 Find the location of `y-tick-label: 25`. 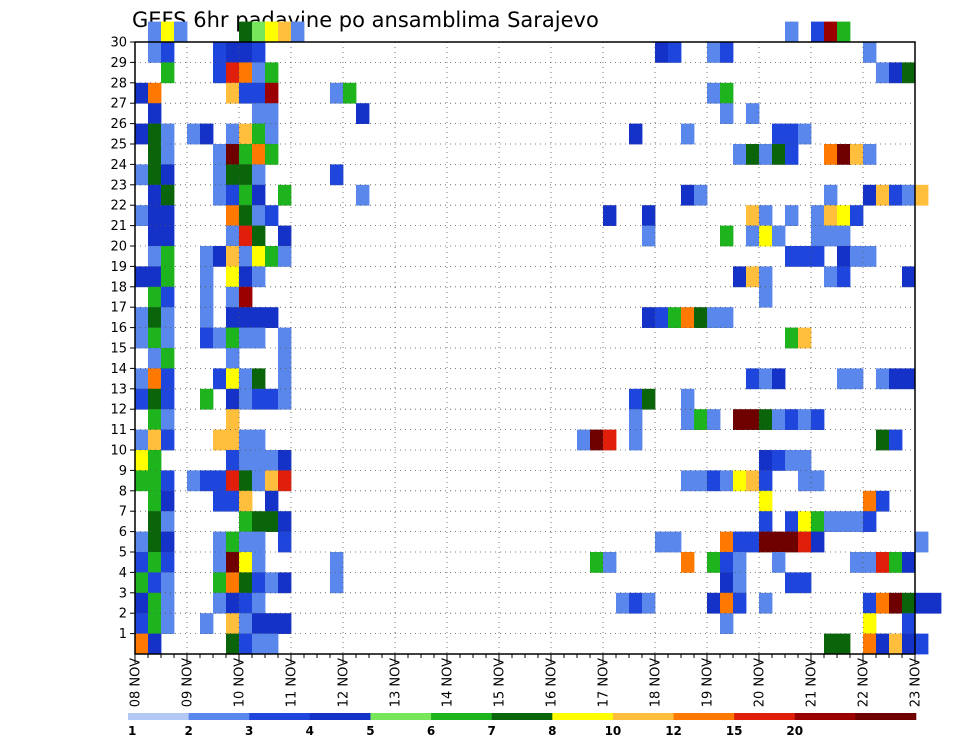

y-tick-label: 25 is located at coordinates (118, 145).